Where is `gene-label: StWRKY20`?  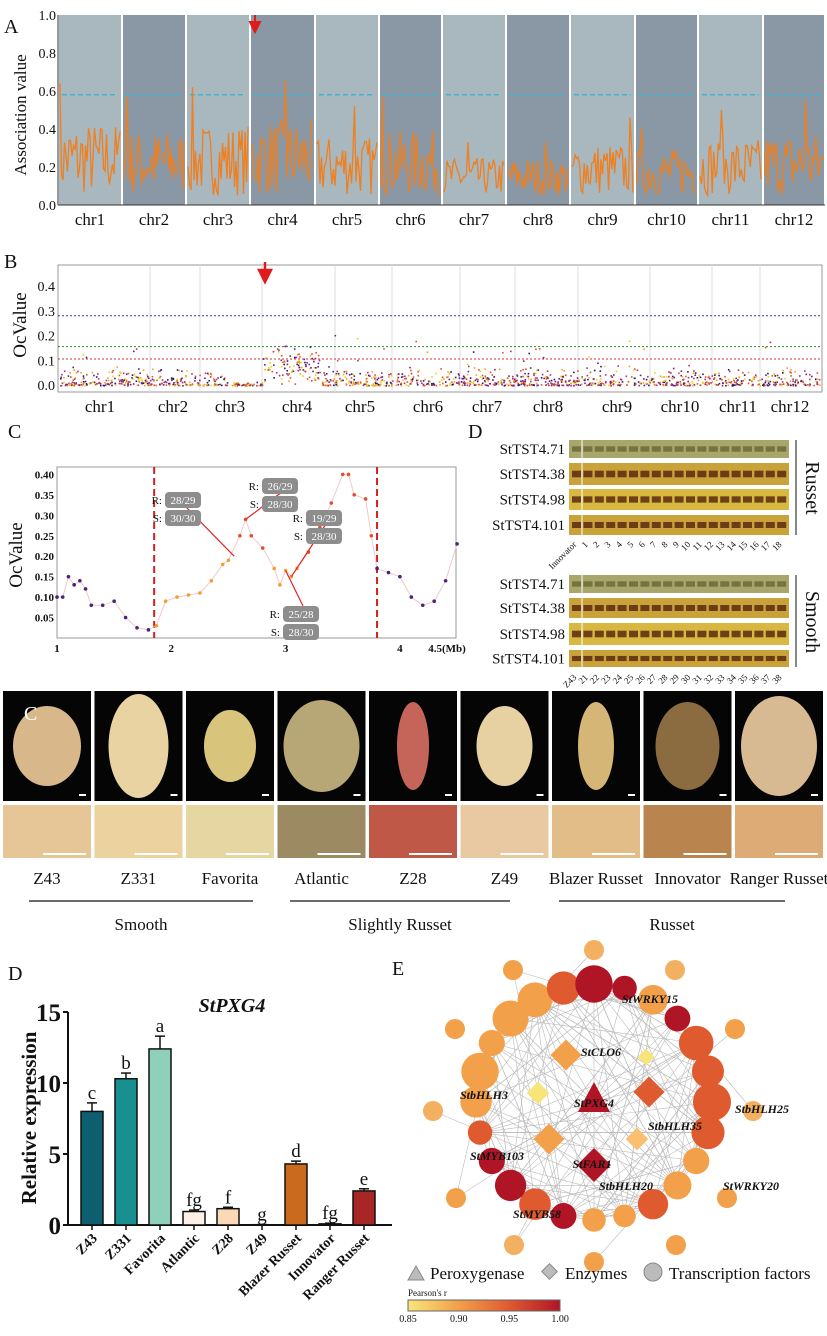
gene-label: StWRKY20 is located at coordinates (751, 1186).